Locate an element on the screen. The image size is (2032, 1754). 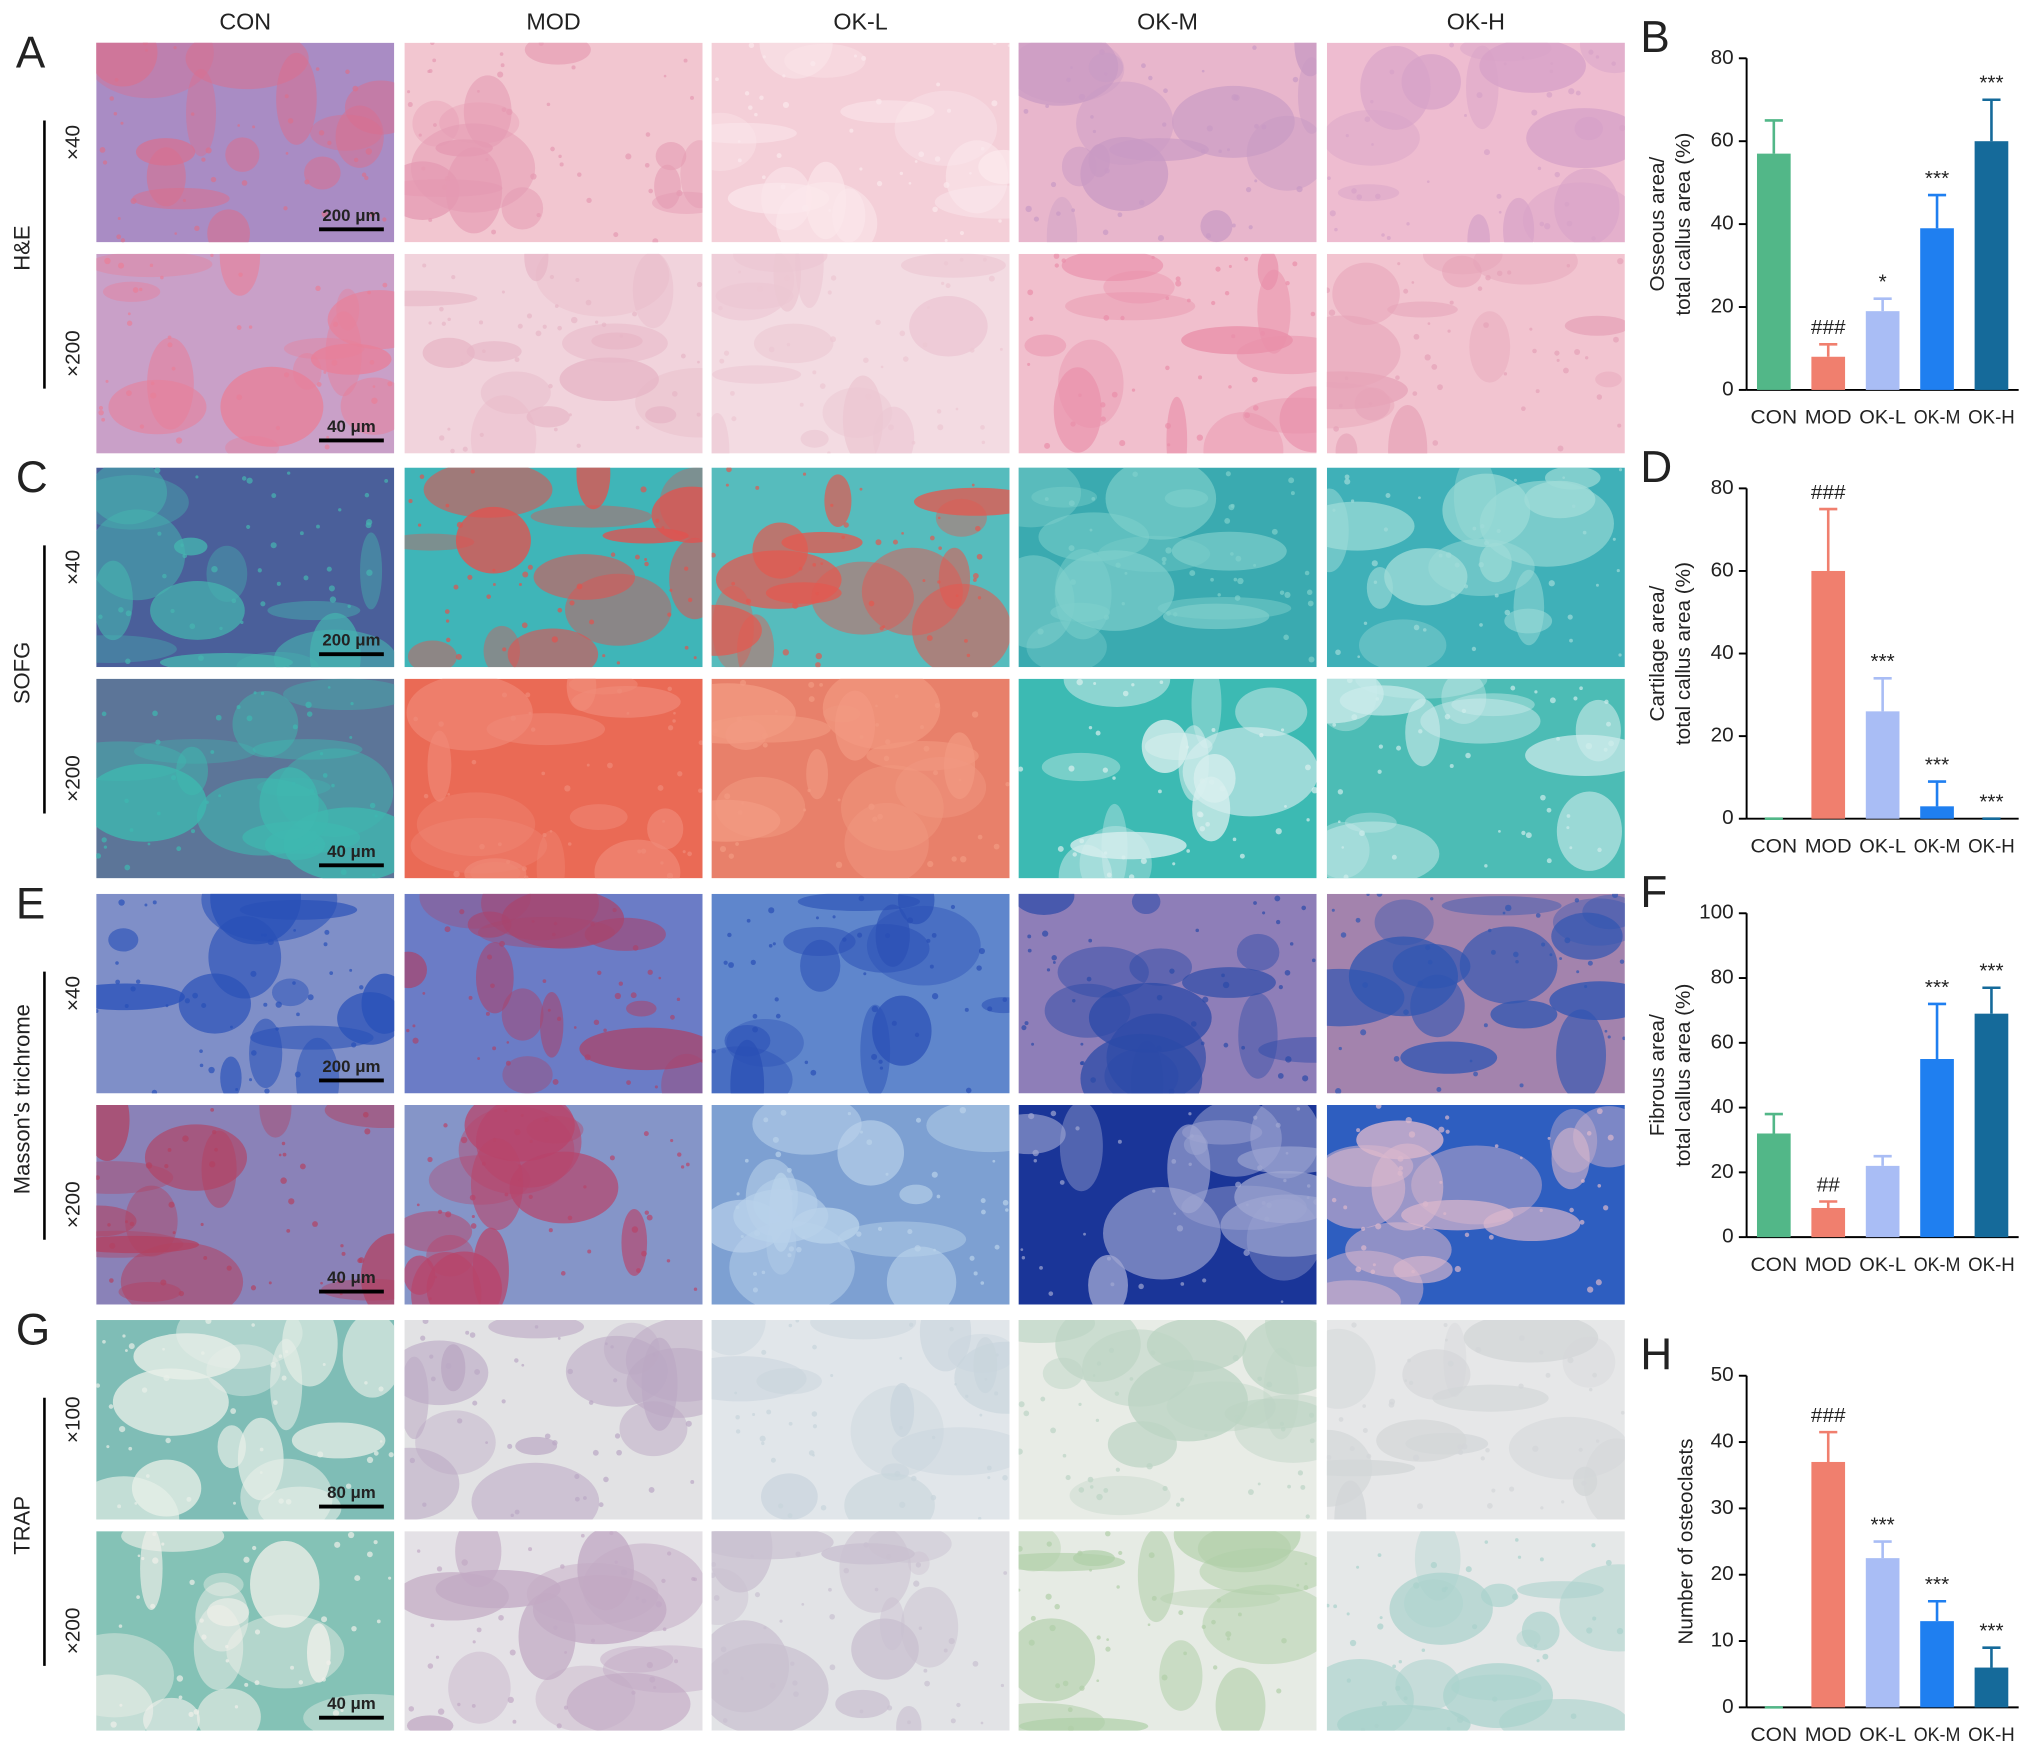
micrograph-texture is located at coordinates (1475, 142).